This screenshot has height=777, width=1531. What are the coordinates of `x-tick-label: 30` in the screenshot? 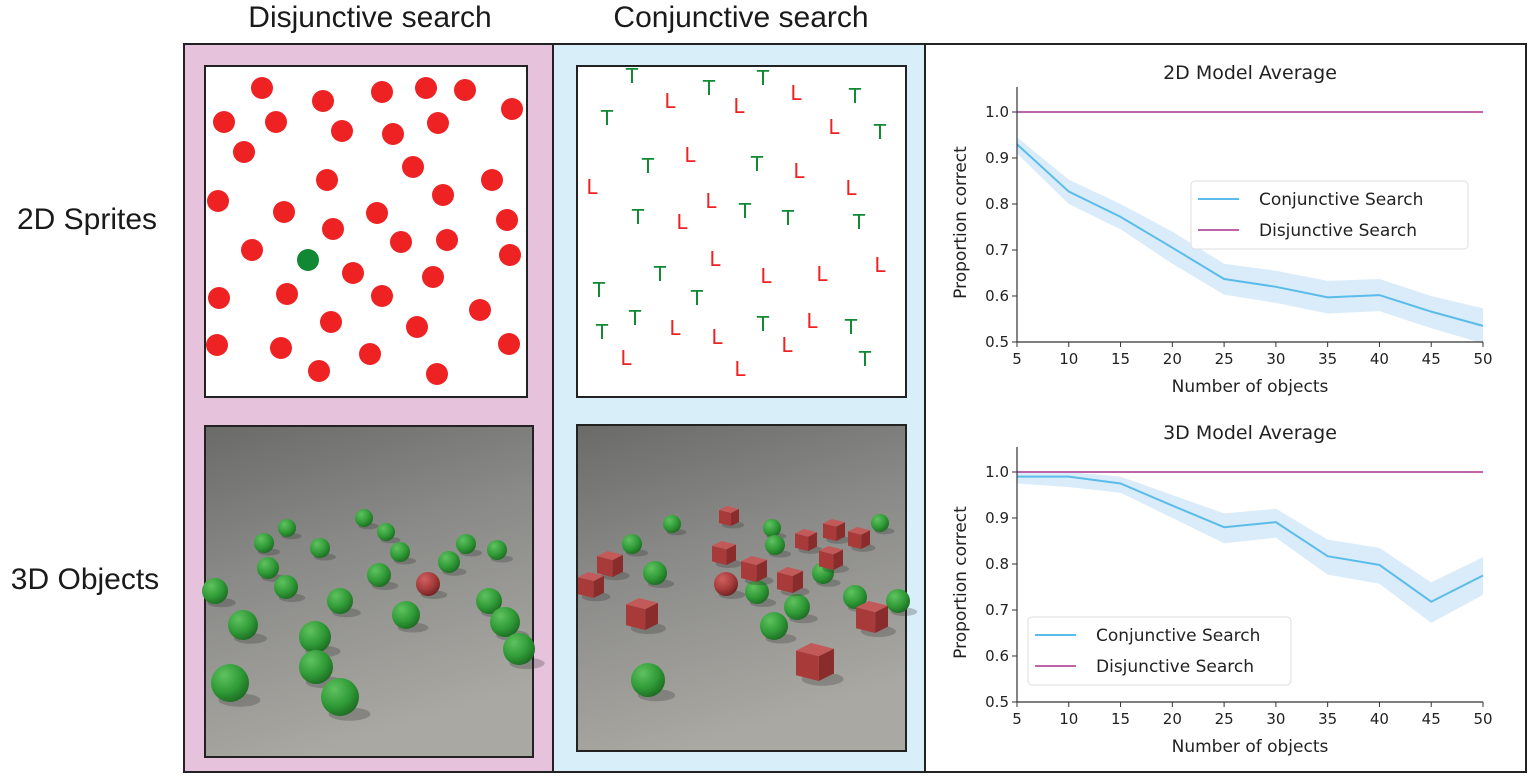 It's located at (1275, 359).